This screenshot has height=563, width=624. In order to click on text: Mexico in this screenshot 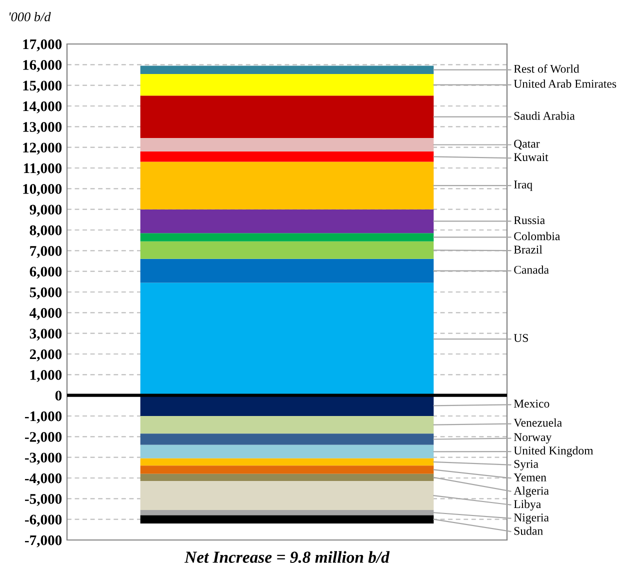, I will do `click(532, 404)`.